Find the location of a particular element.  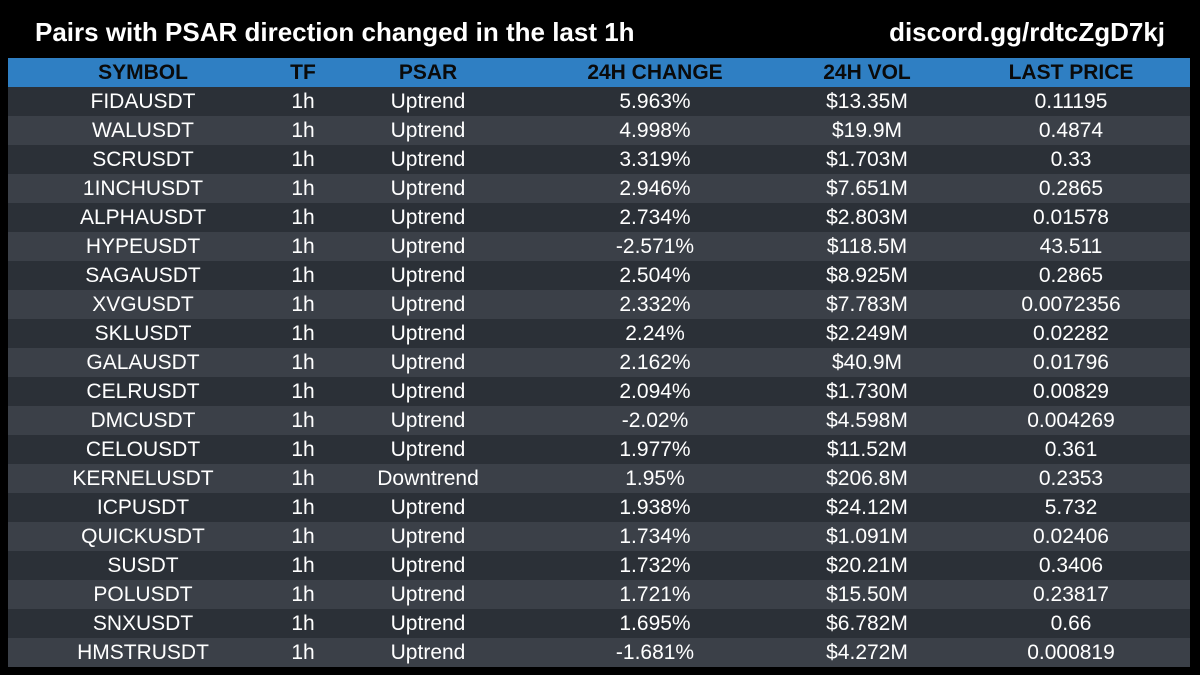

vol-cell: $1.091M is located at coordinates (867, 536).